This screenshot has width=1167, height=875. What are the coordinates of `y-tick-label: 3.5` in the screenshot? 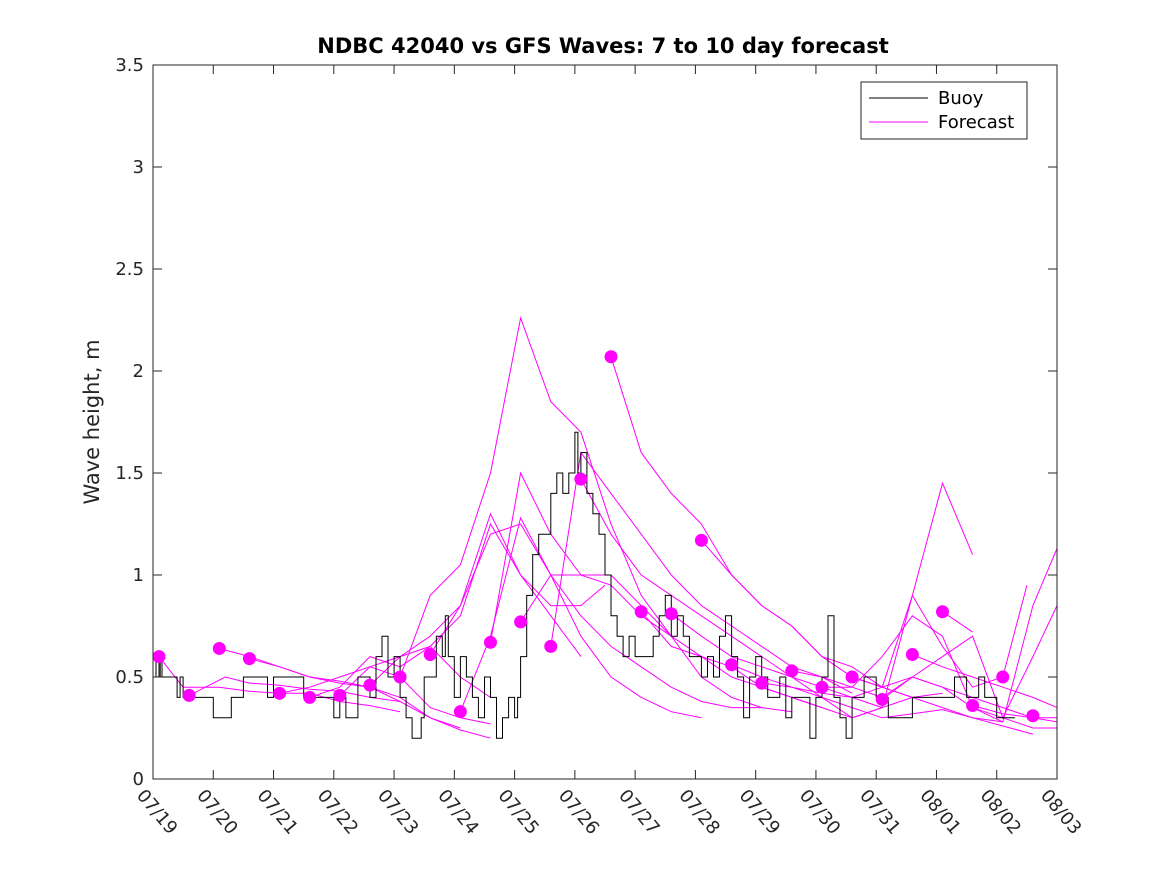 It's located at (129, 65).